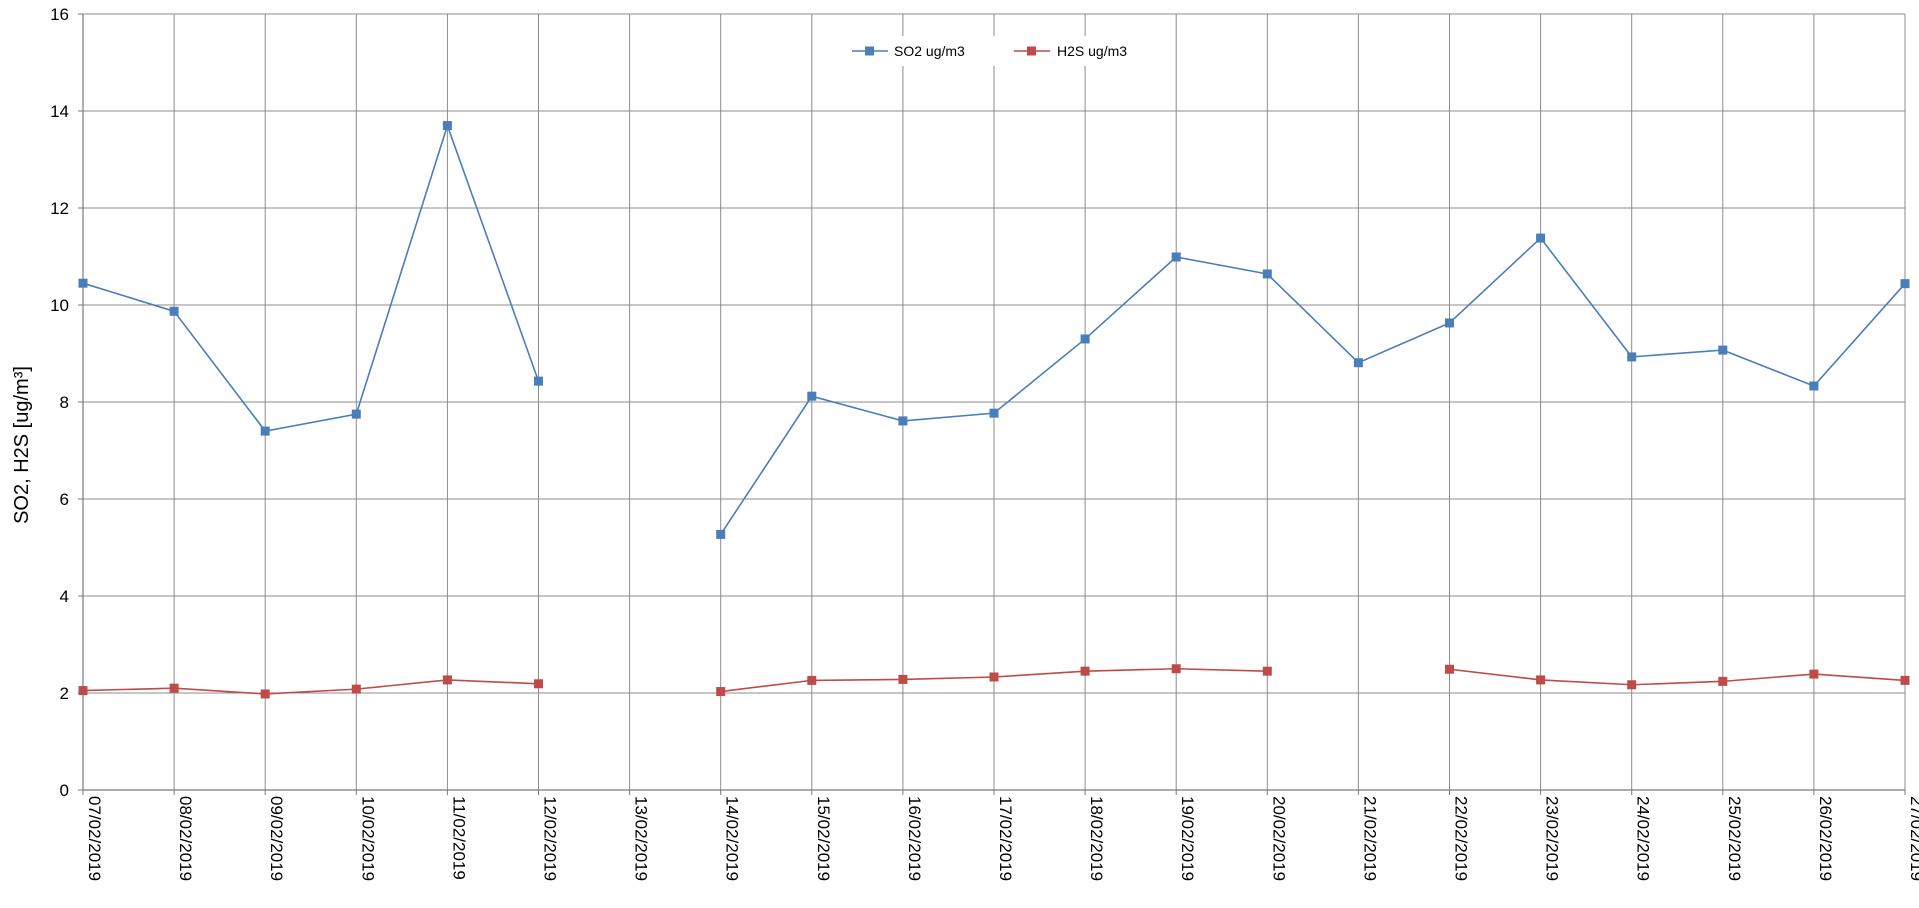  Describe the element at coordinates (185, 838) in the screenshot. I see `x-tick-label: 08/02/2019` at that location.